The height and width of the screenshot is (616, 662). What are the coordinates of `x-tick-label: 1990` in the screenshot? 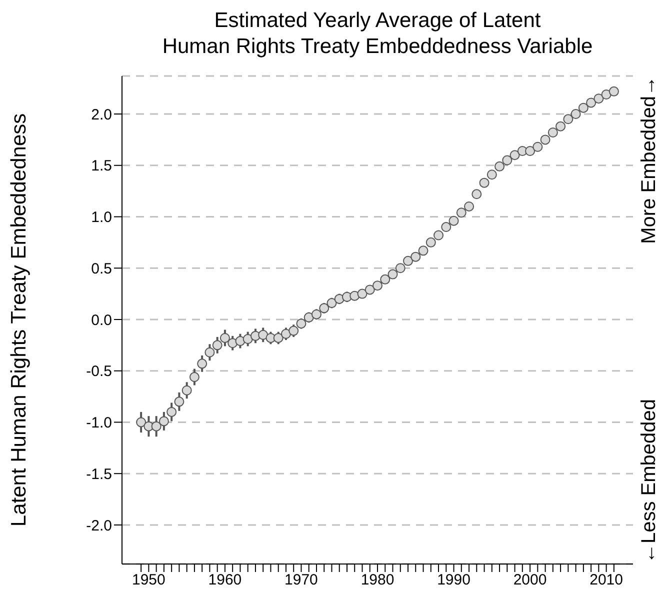 It's located at (453, 580).